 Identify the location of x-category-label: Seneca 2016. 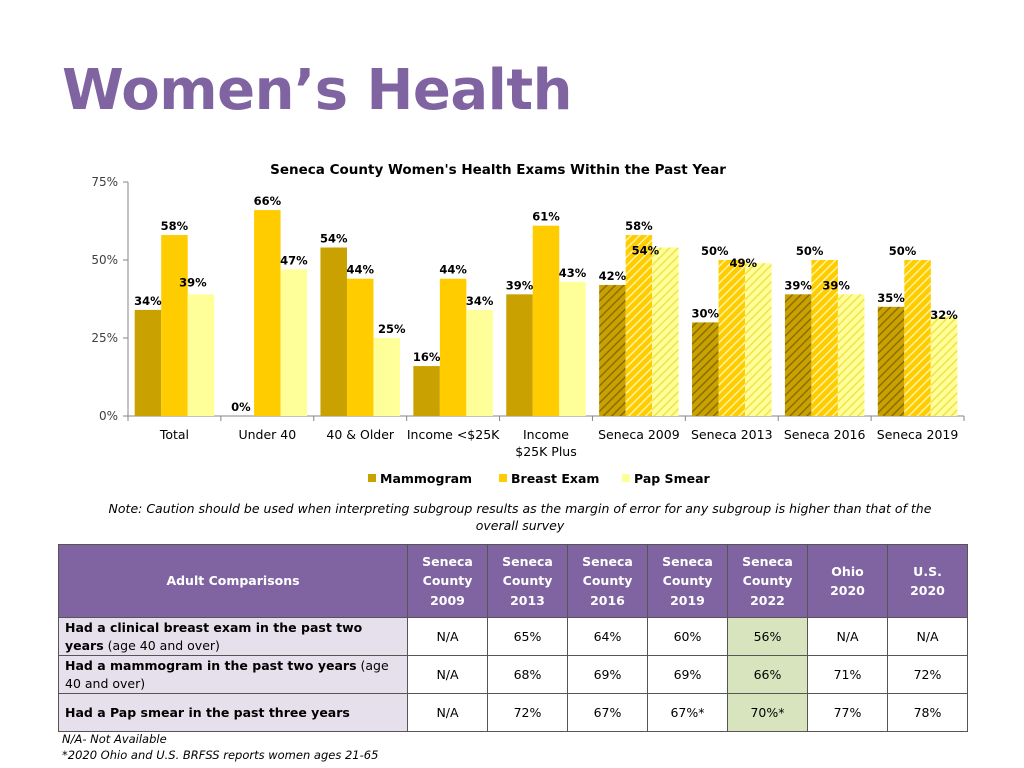
(825, 434).